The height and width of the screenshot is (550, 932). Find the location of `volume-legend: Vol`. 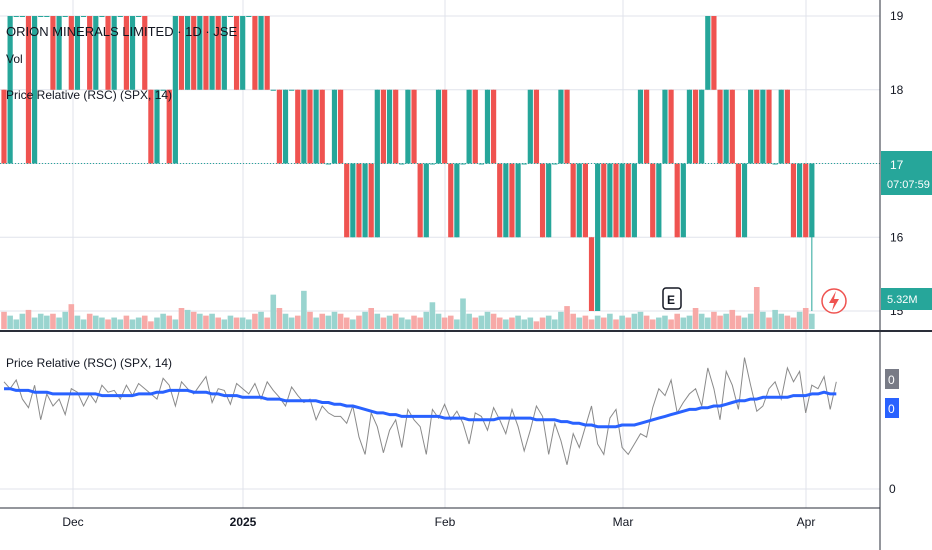

volume-legend: Vol is located at coordinates (14, 59).